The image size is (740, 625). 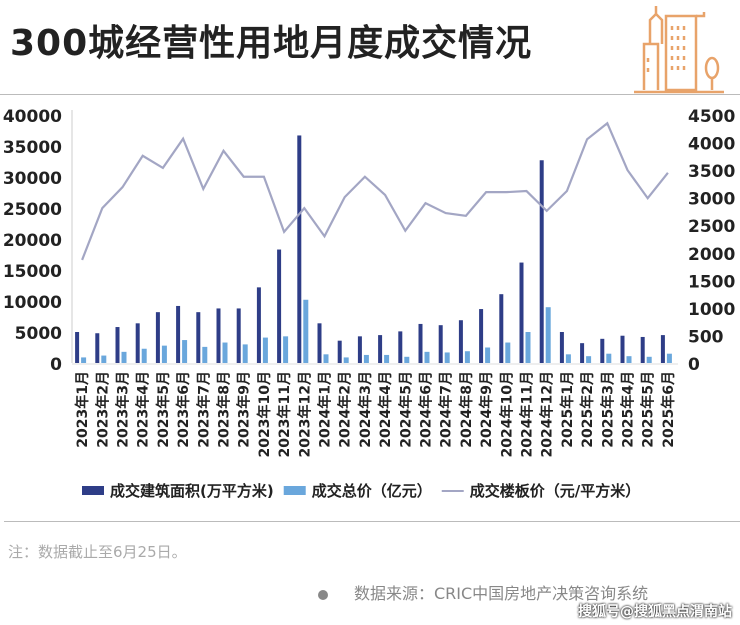 I want to click on x-tick-label: 2024年9月, so click(x=486, y=409).